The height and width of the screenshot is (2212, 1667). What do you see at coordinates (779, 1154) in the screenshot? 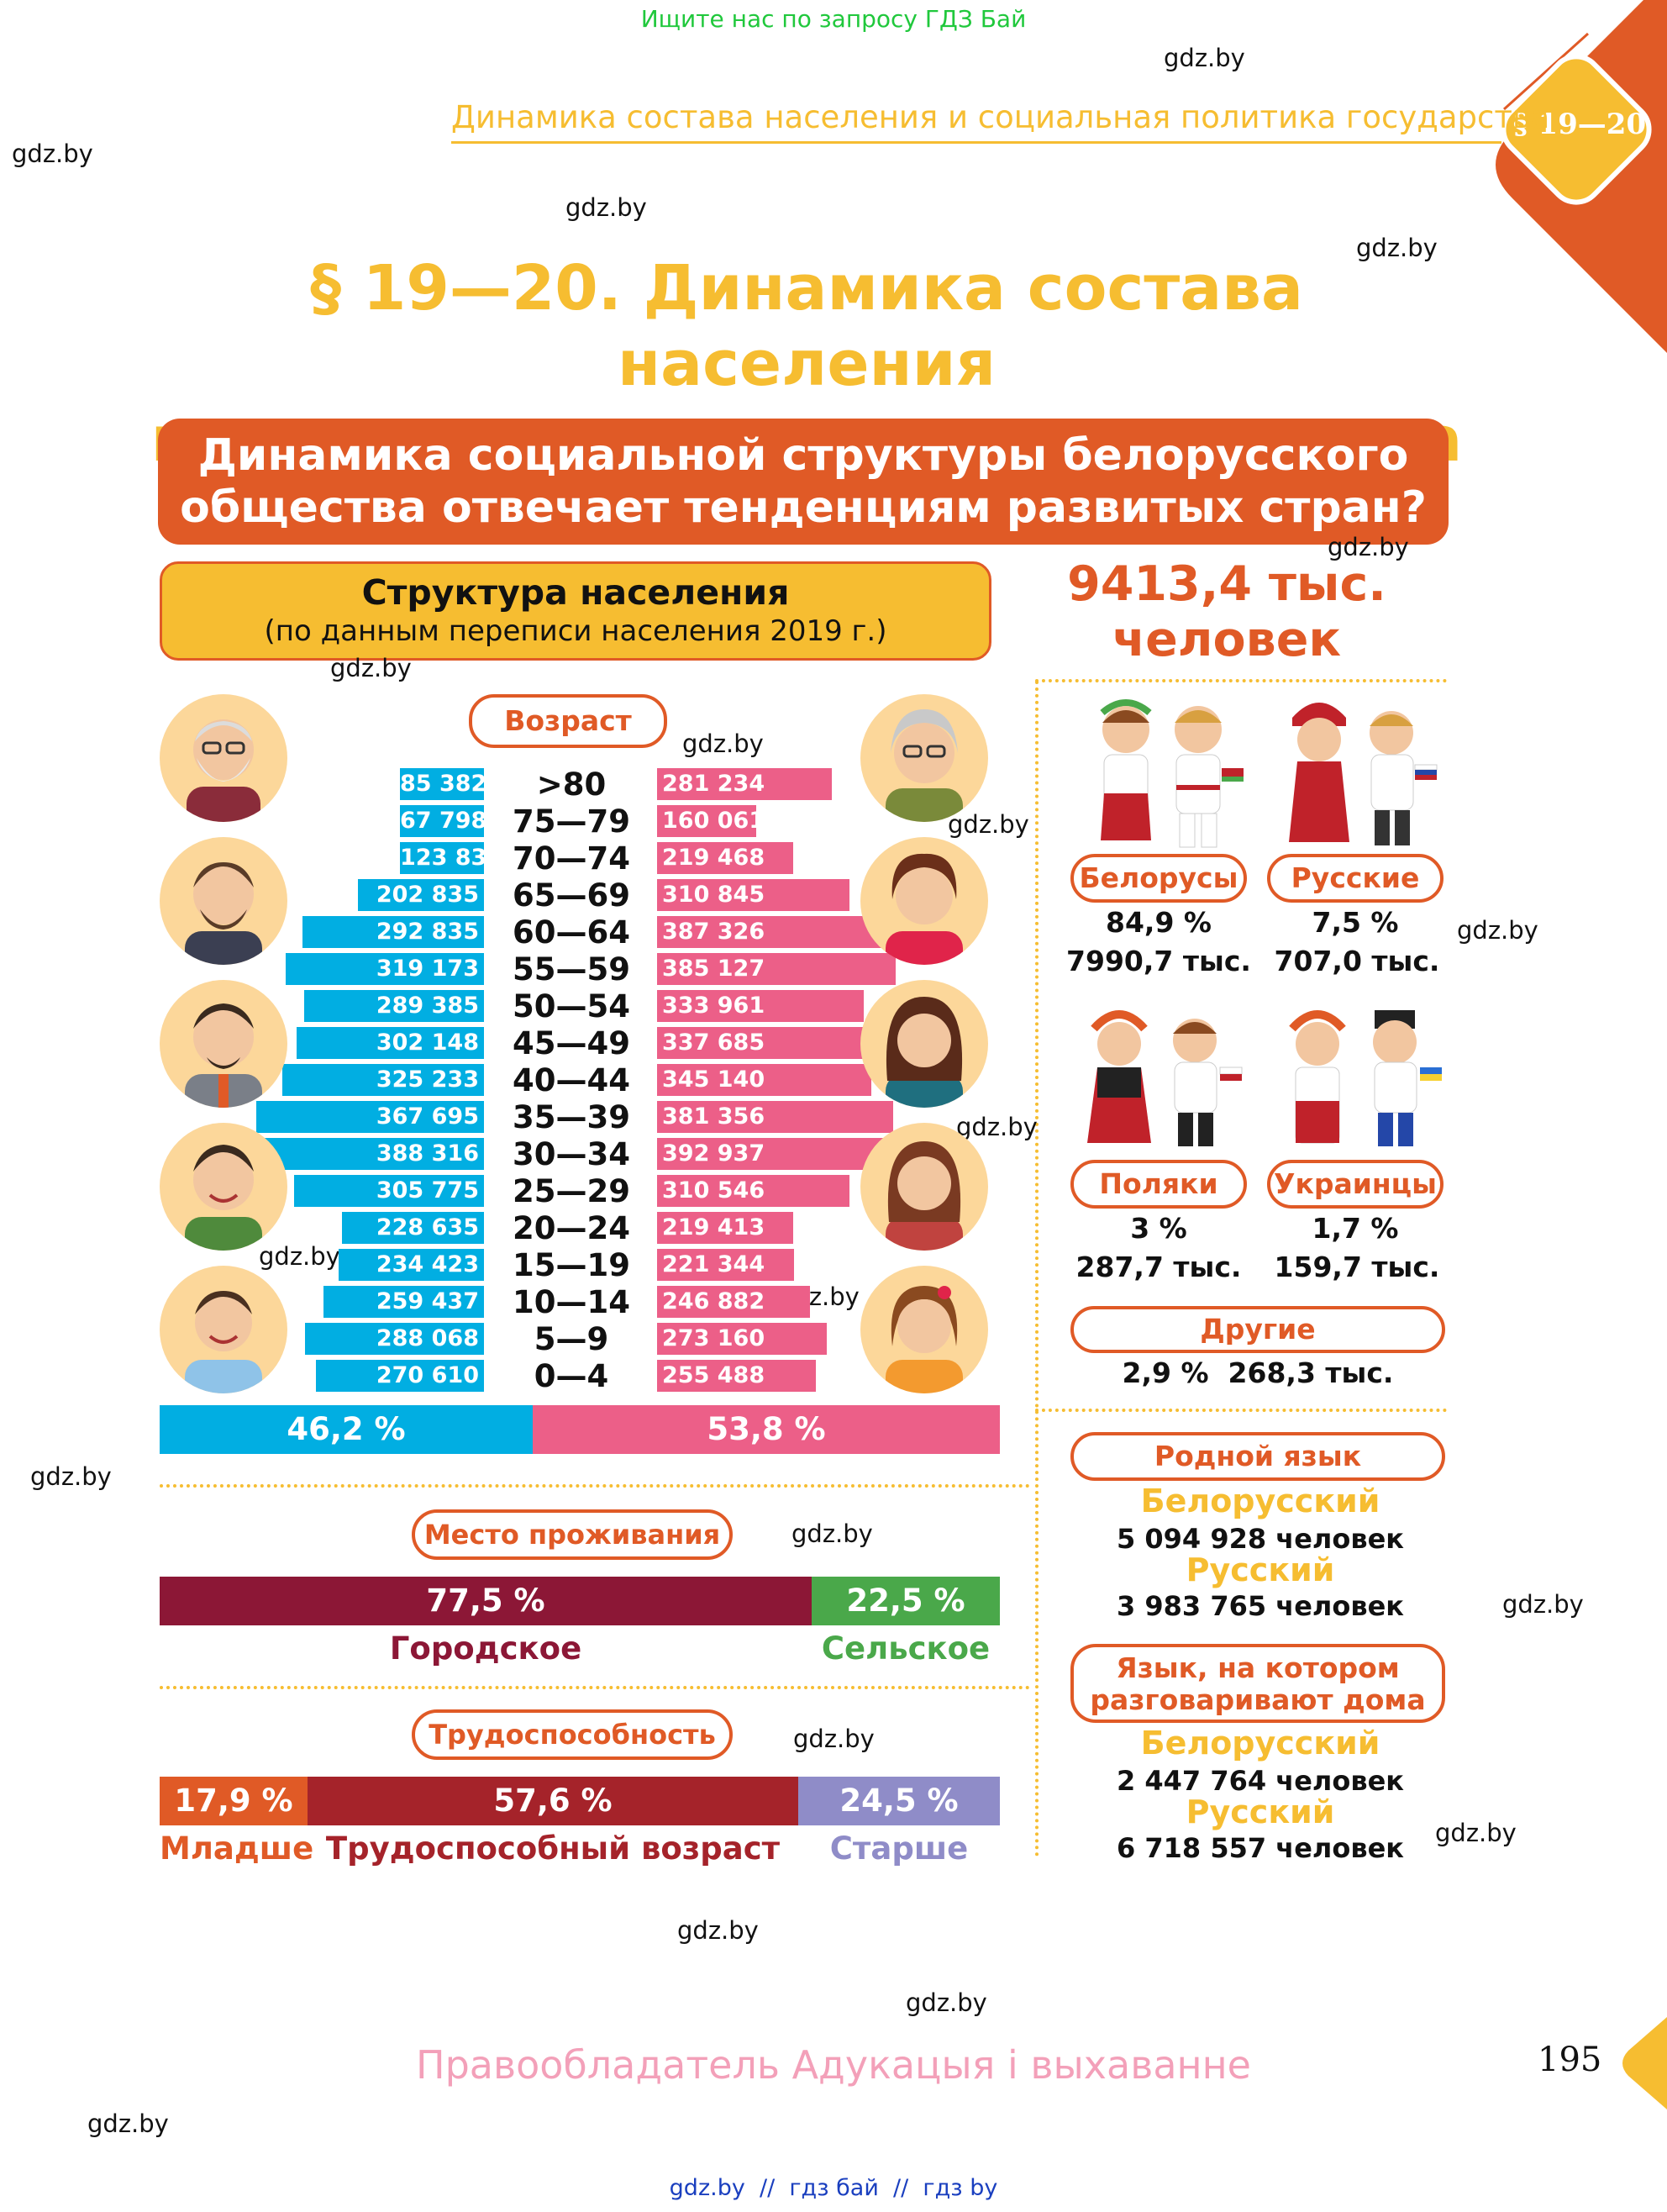
I see `female-bar: 392 937` at bounding box center [779, 1154].